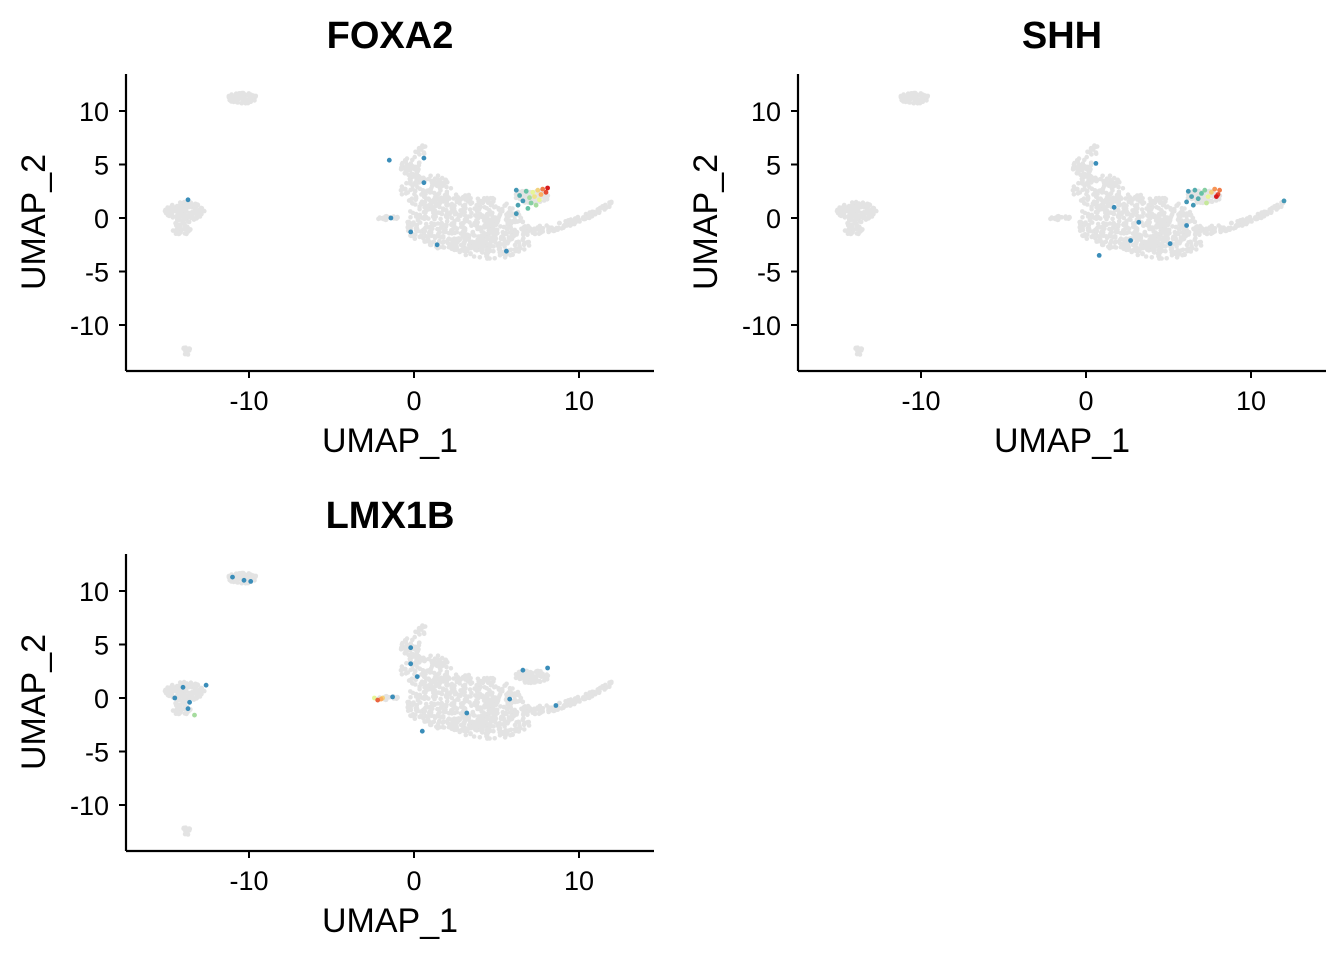 Image resolution: width=1344 pixels, height=960 pixels. What do you see at coordinates (920, 401) in the screenshot?
I see `x-tick-label: -10` at bounding box center [920, 401].